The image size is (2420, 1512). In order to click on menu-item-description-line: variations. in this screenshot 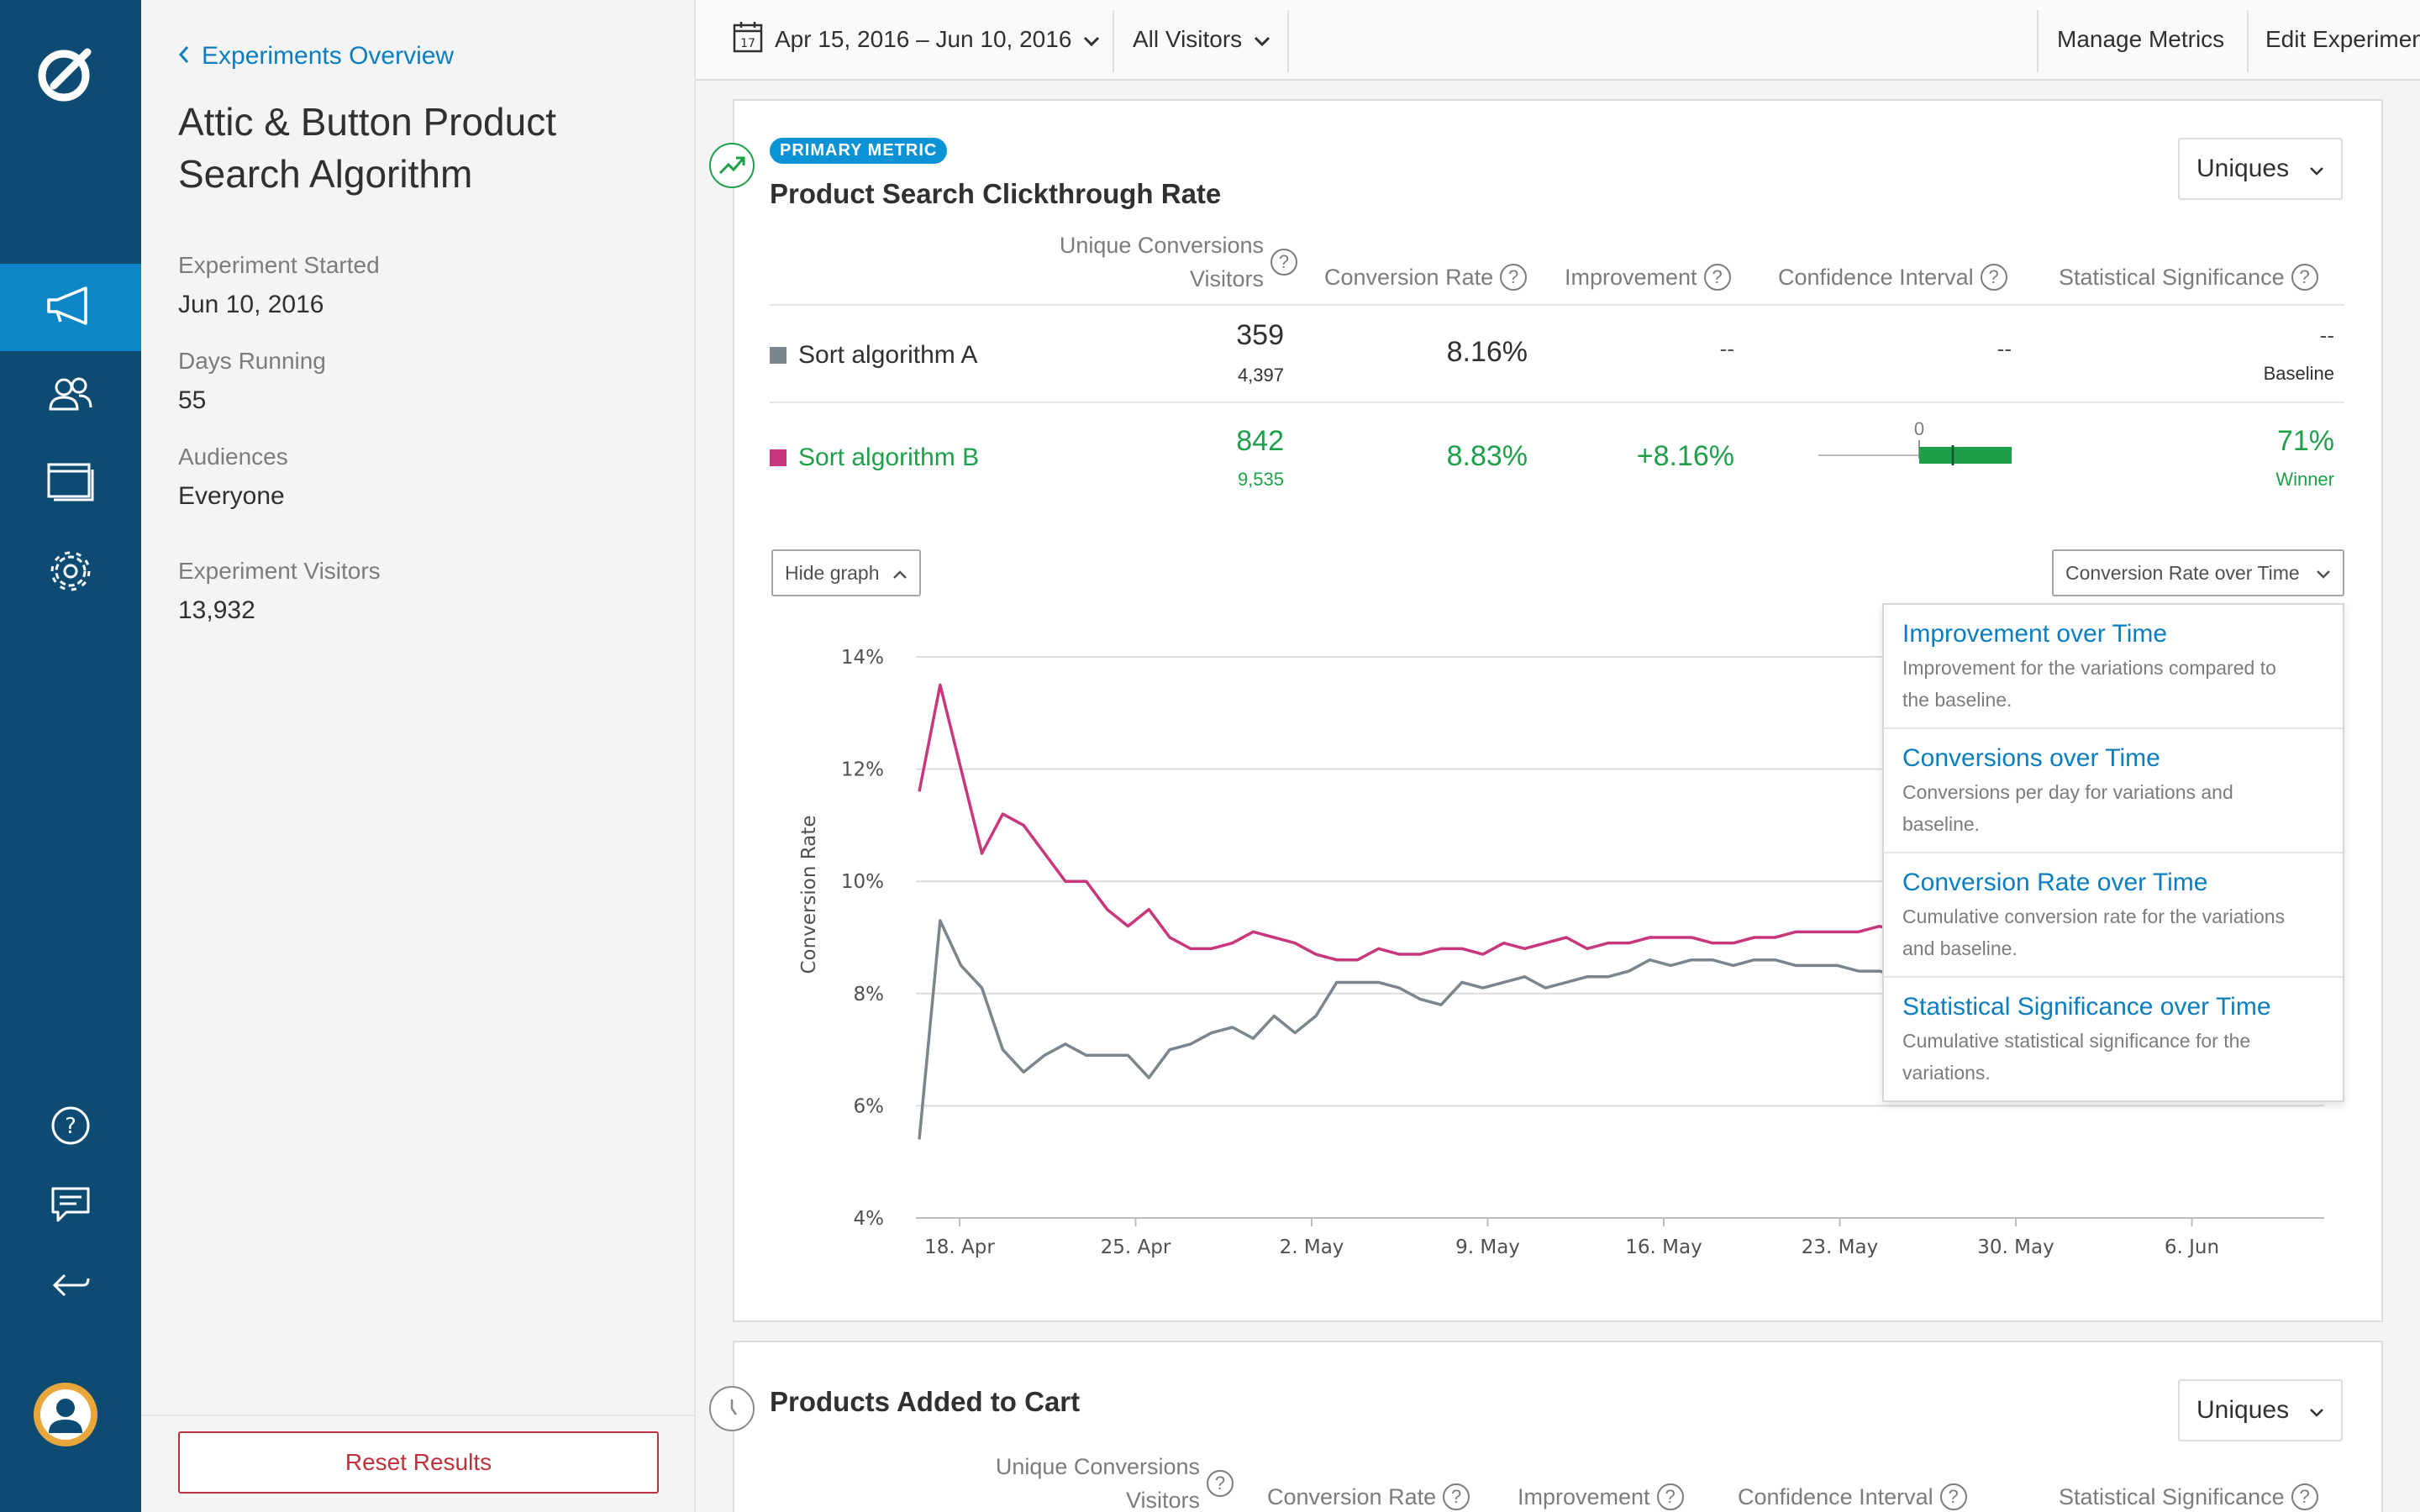, I will do `click(1946, 1073)`.